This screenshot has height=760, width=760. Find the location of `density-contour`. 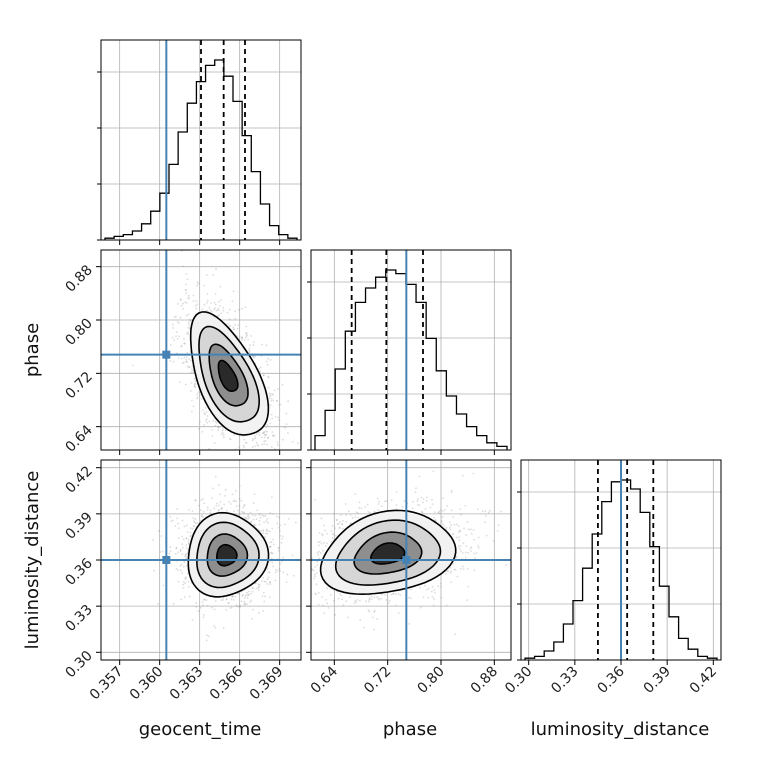

density-contour is located at coordinates (228, 375).